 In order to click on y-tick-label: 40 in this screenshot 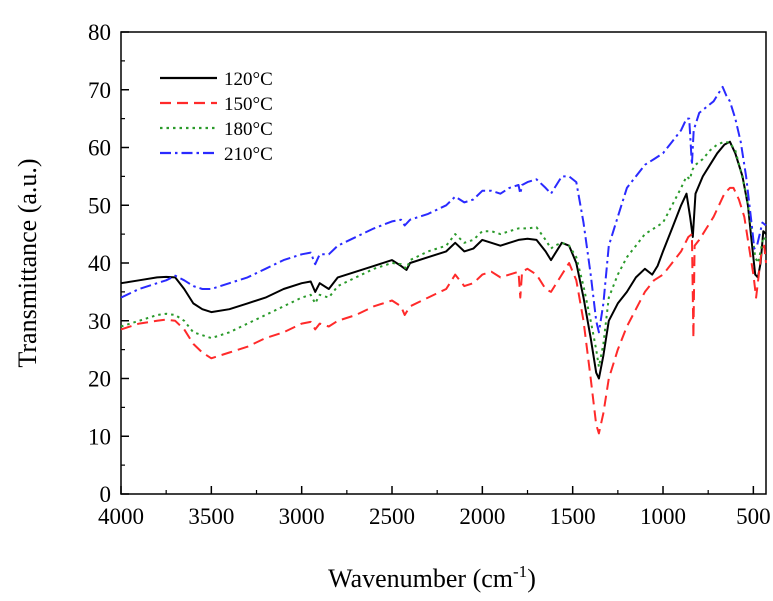, I will do `click(99, 263)`.